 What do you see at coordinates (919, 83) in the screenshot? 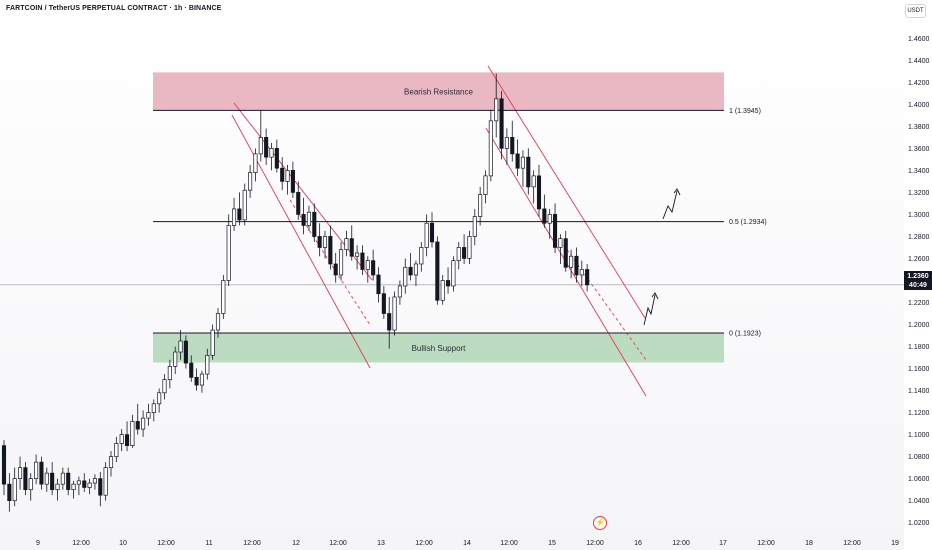
I see `price-tick-label: 1.4200` at bounding box center [919, 83].